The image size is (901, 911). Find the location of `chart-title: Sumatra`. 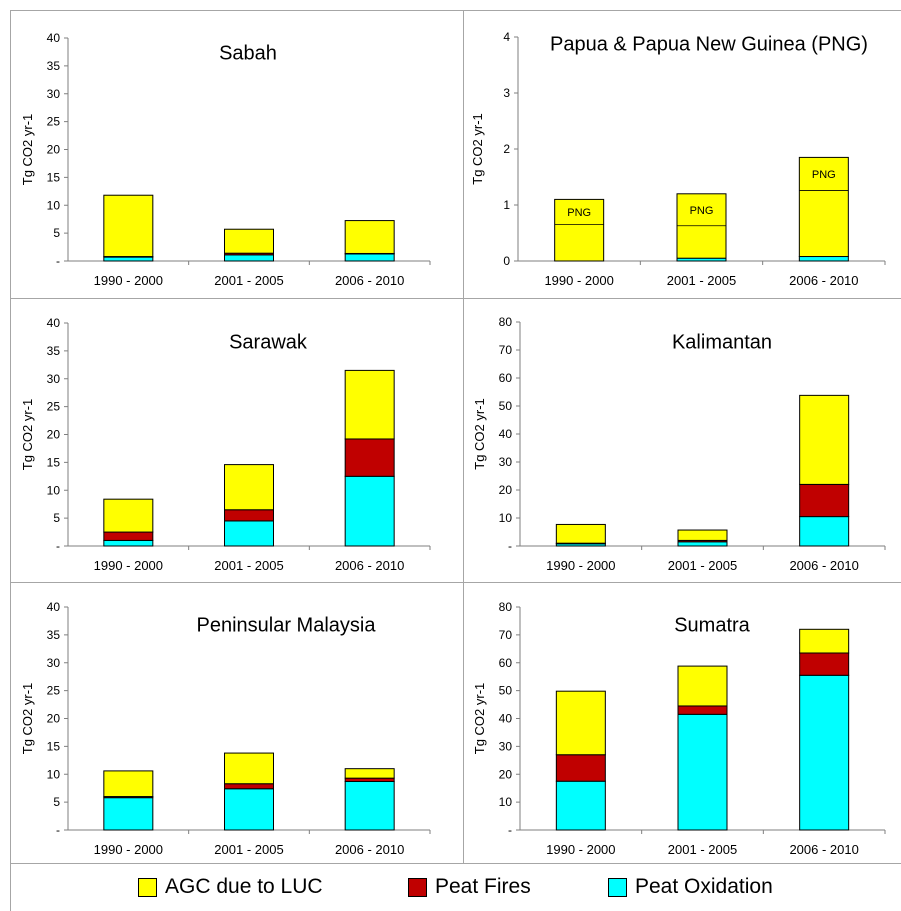

chart-title: Sumatra is located at coordinates (712, 625).